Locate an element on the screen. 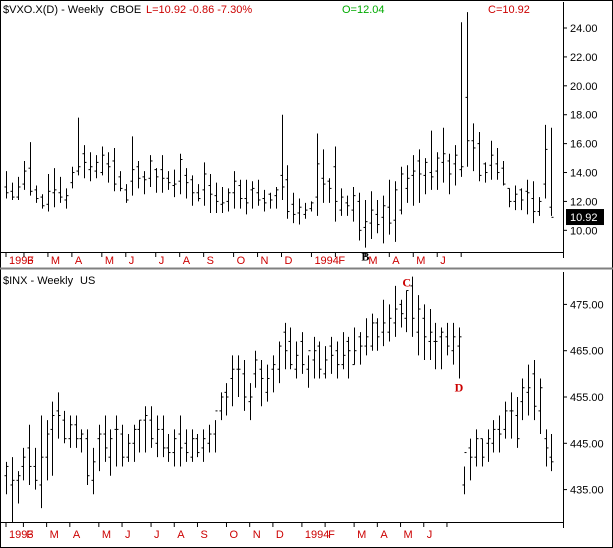  x-tick-label: A is located at coordinates (79, 261).